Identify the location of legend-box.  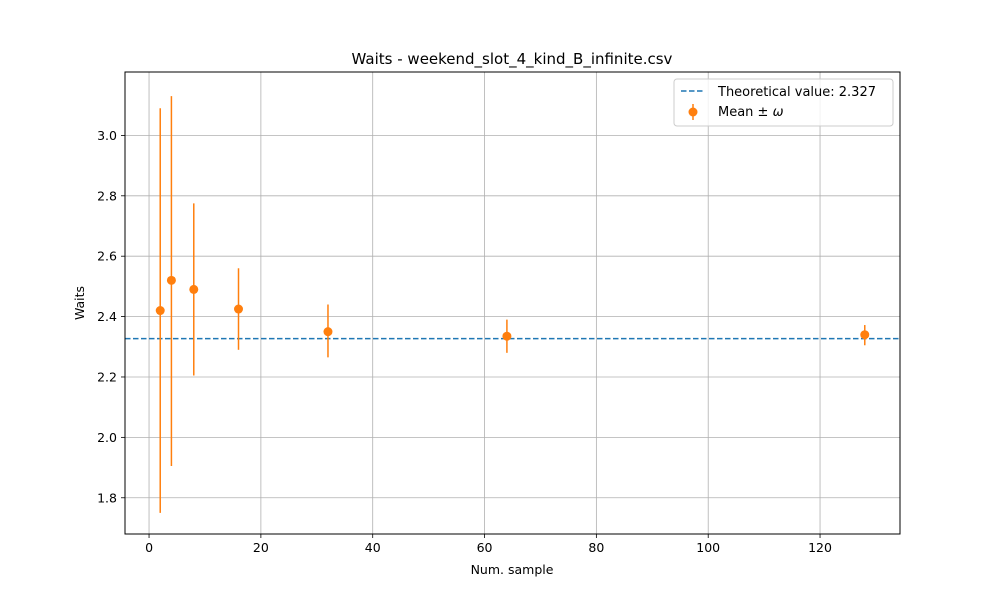
(783, 102).